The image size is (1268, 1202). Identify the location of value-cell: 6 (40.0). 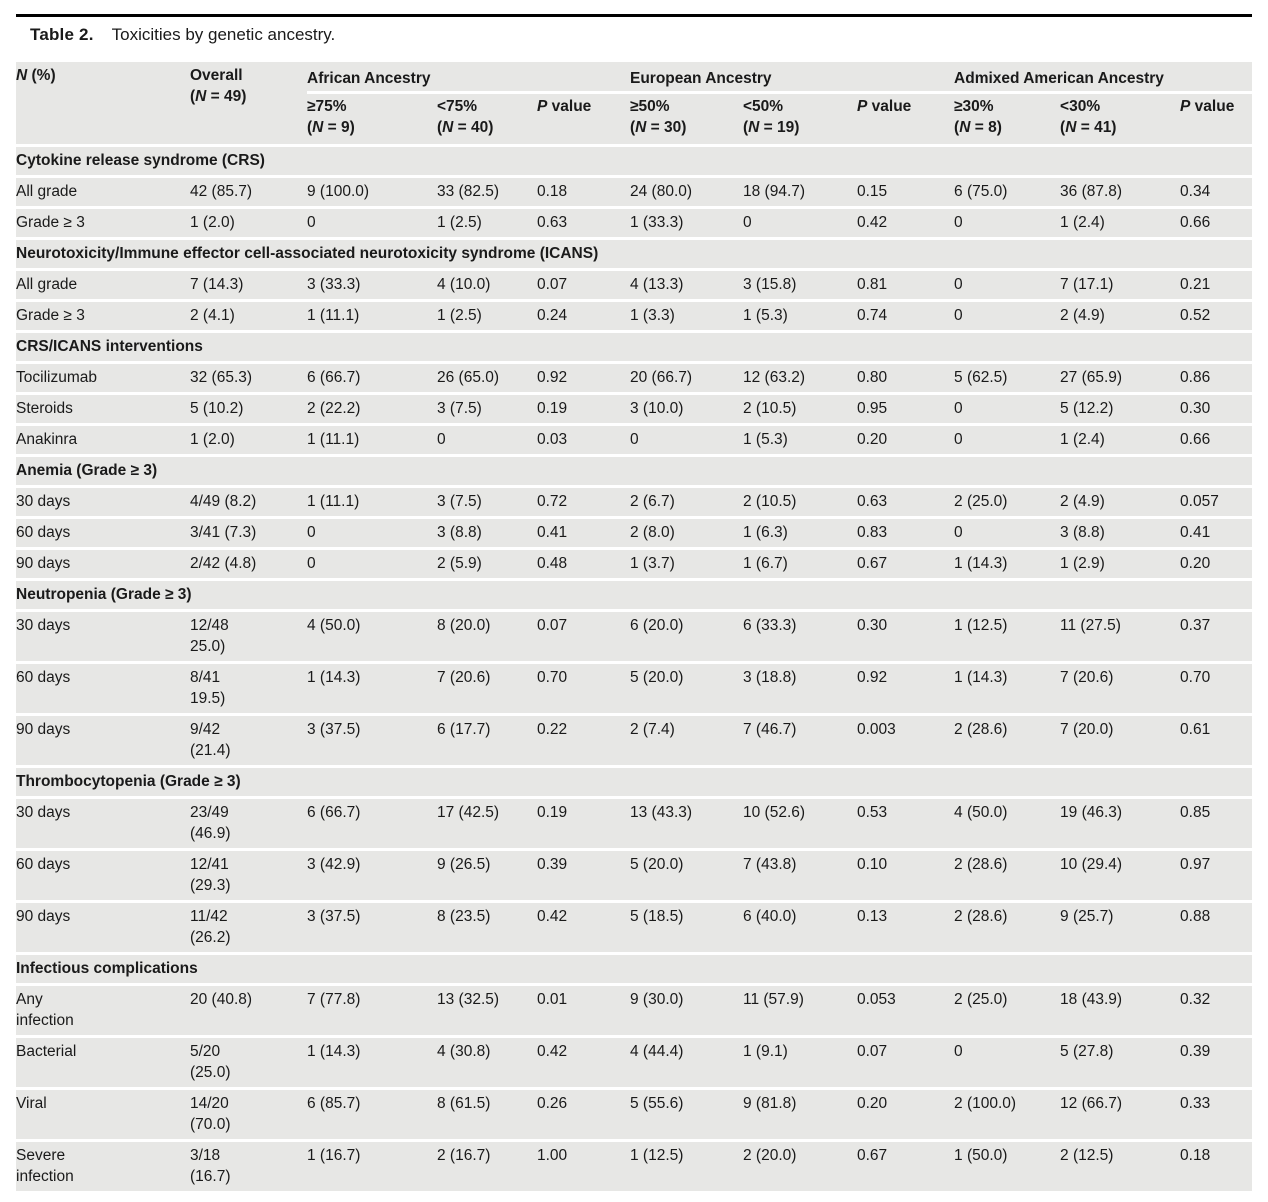
(800, 927).